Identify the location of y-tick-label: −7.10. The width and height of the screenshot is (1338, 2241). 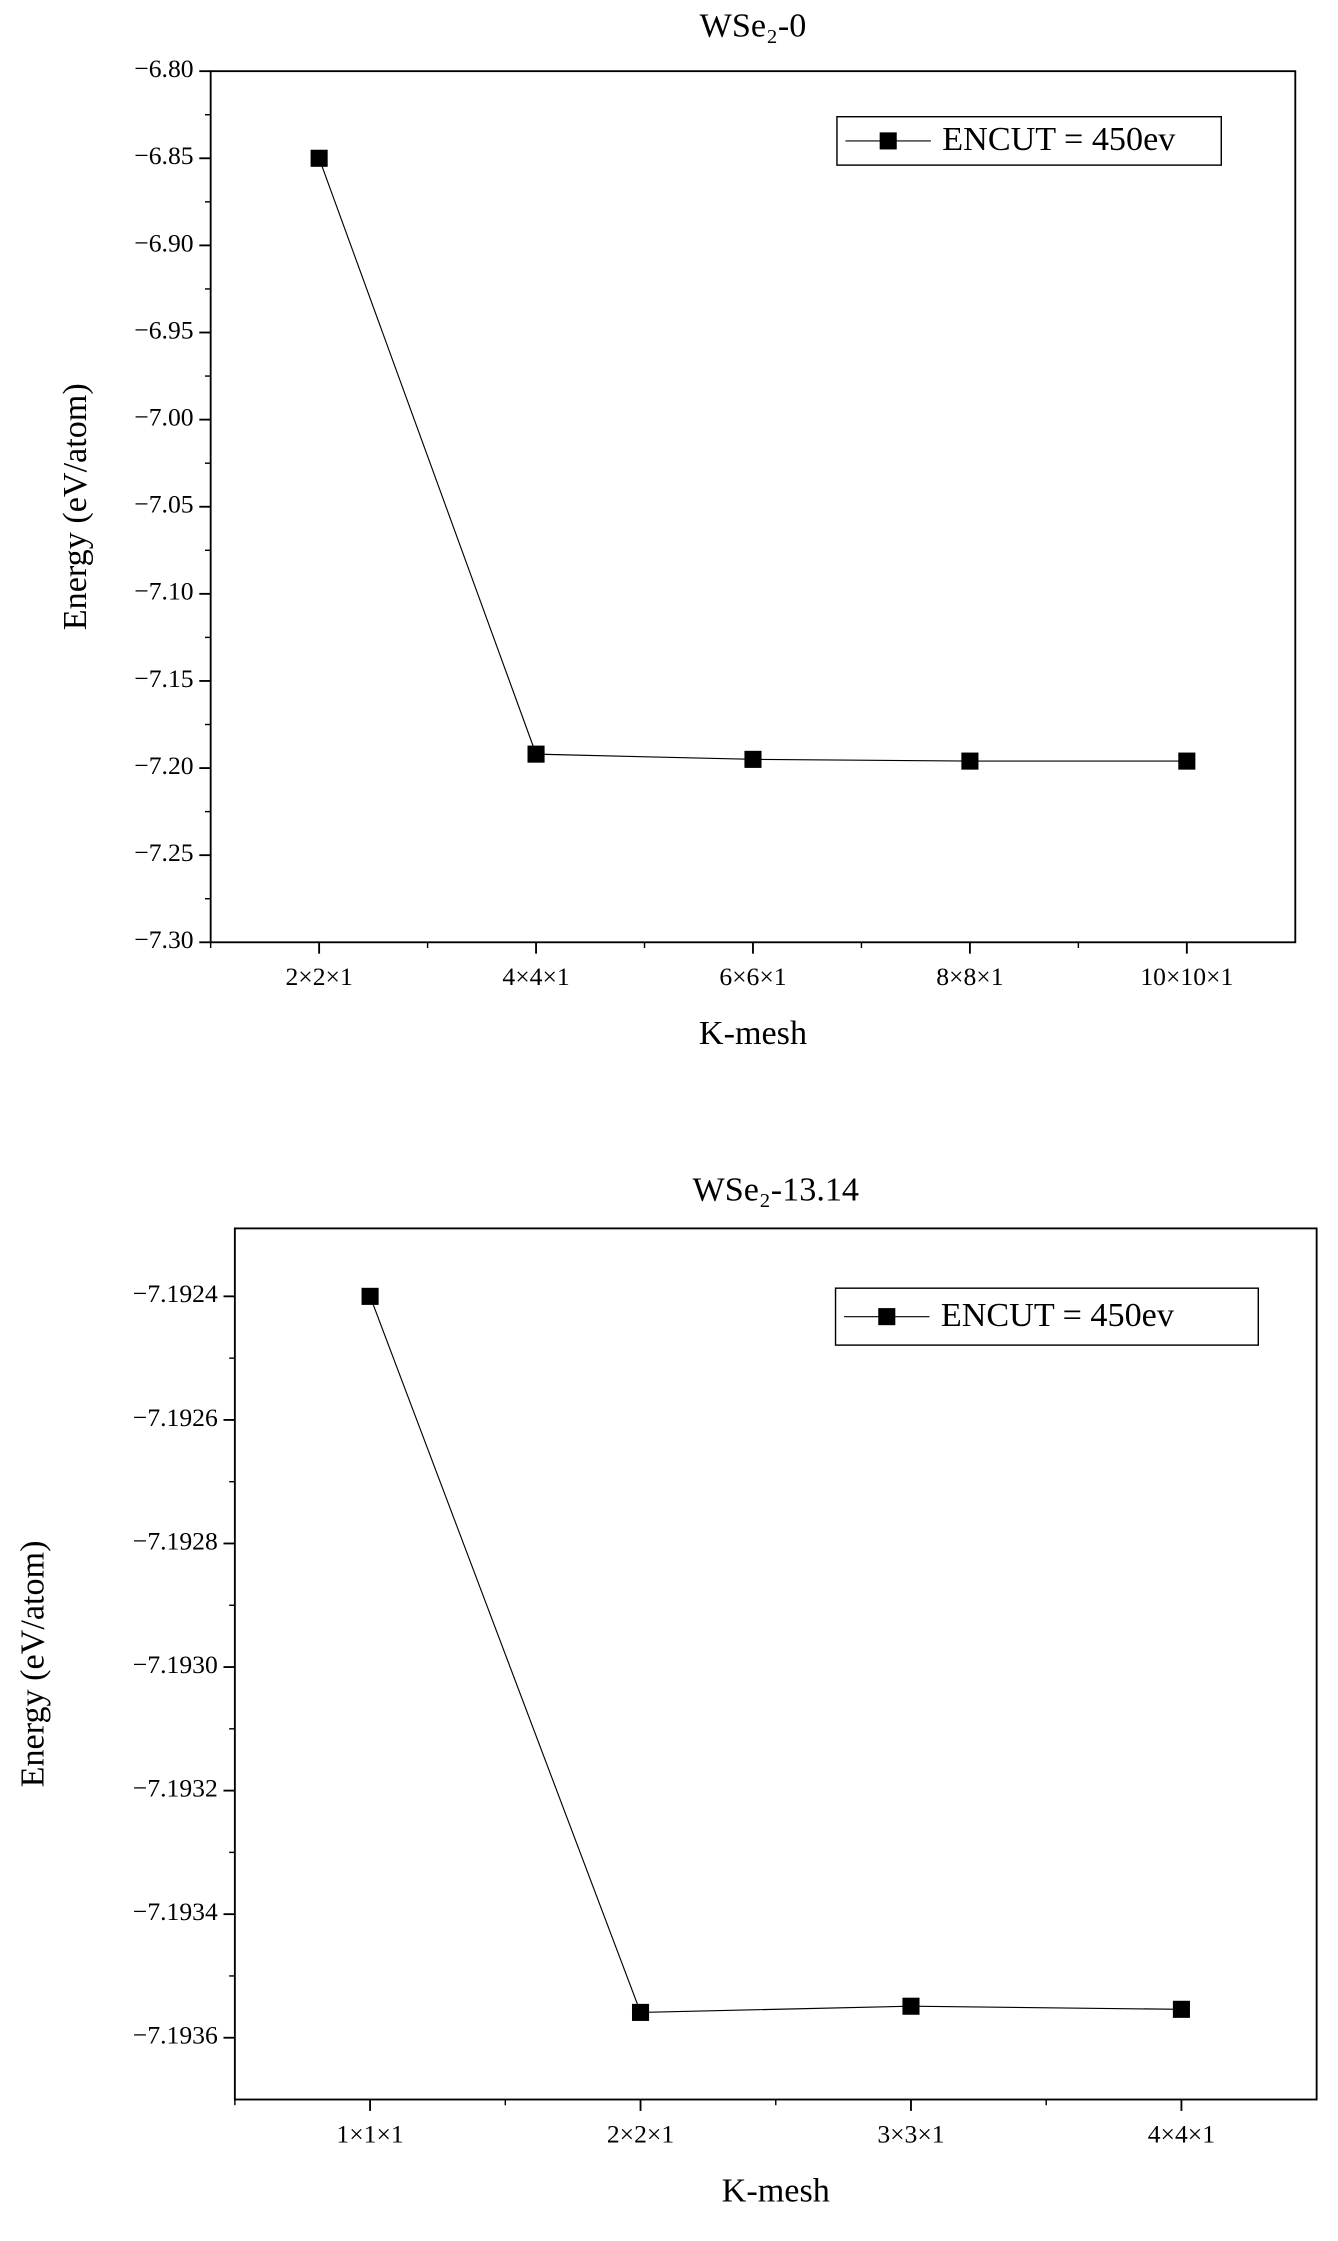
(163, 591).